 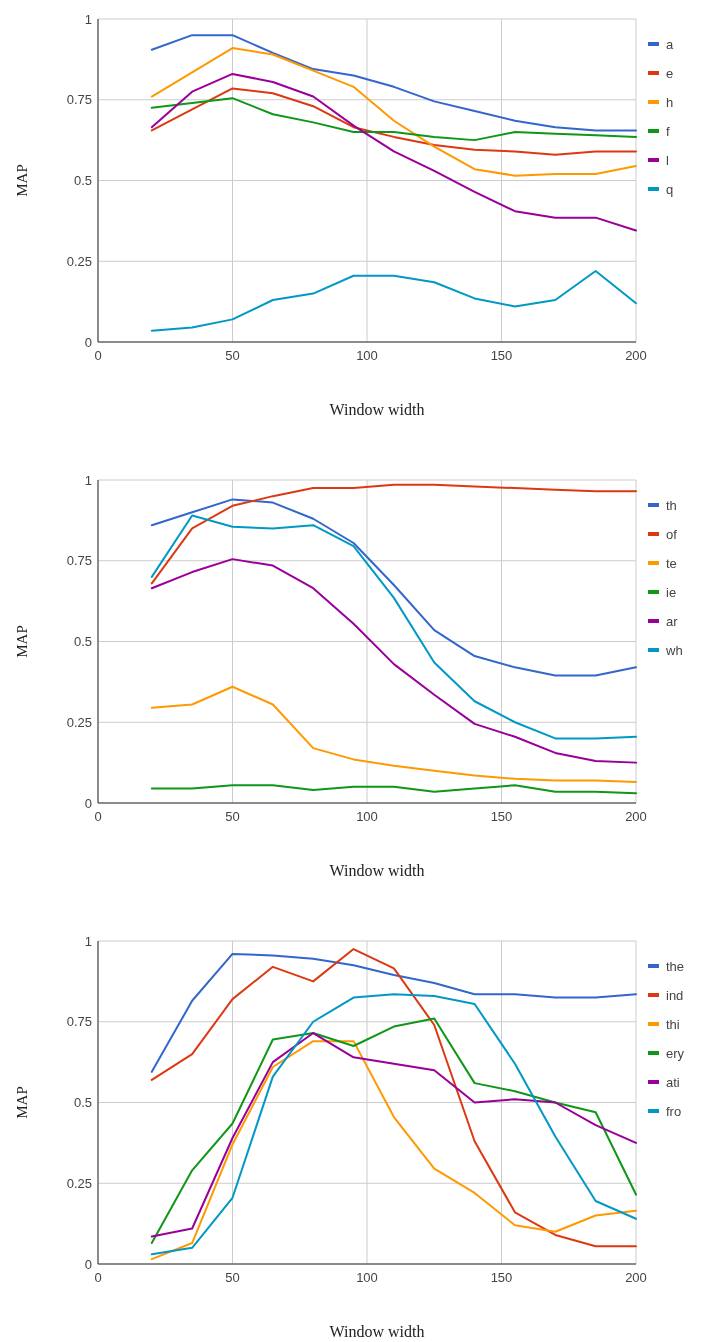 What do you see at coordinates (672, 621) in the screenshot?
I see `legend-label: ar` at bounding box center [672, 621].